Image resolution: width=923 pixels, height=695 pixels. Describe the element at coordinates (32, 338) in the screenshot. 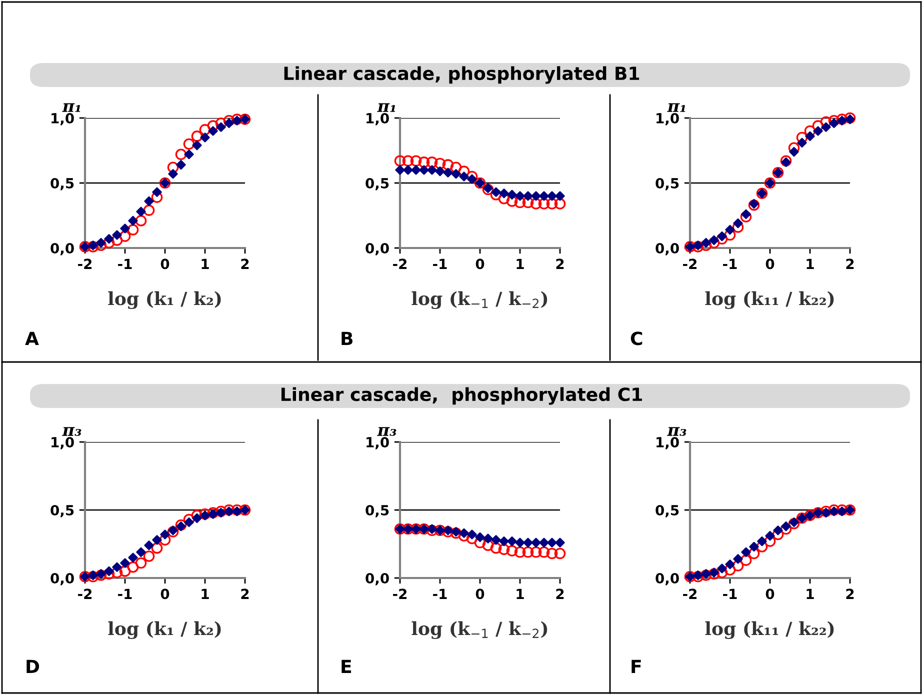

I see `text: A` at that location.